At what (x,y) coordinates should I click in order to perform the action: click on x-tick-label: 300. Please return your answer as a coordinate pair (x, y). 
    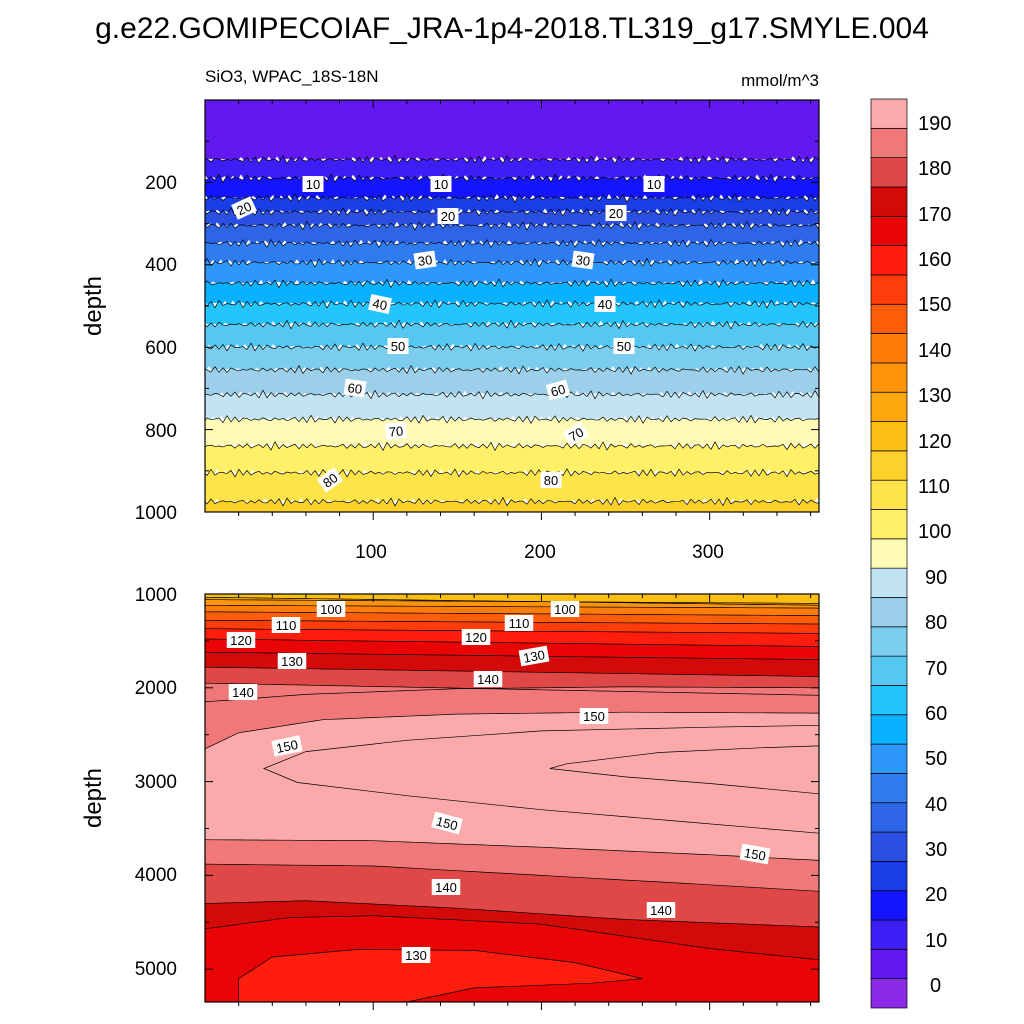
    Looking at the image, I should click on (708, 552).